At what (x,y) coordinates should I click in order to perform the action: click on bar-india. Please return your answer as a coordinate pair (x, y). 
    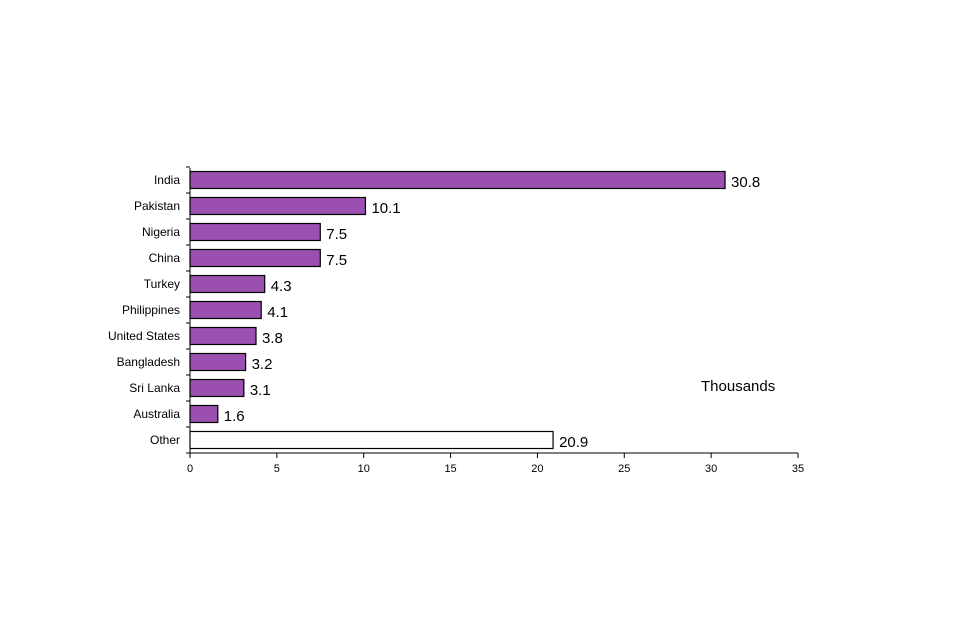
    Looking at the image, I should click on (457, 180).